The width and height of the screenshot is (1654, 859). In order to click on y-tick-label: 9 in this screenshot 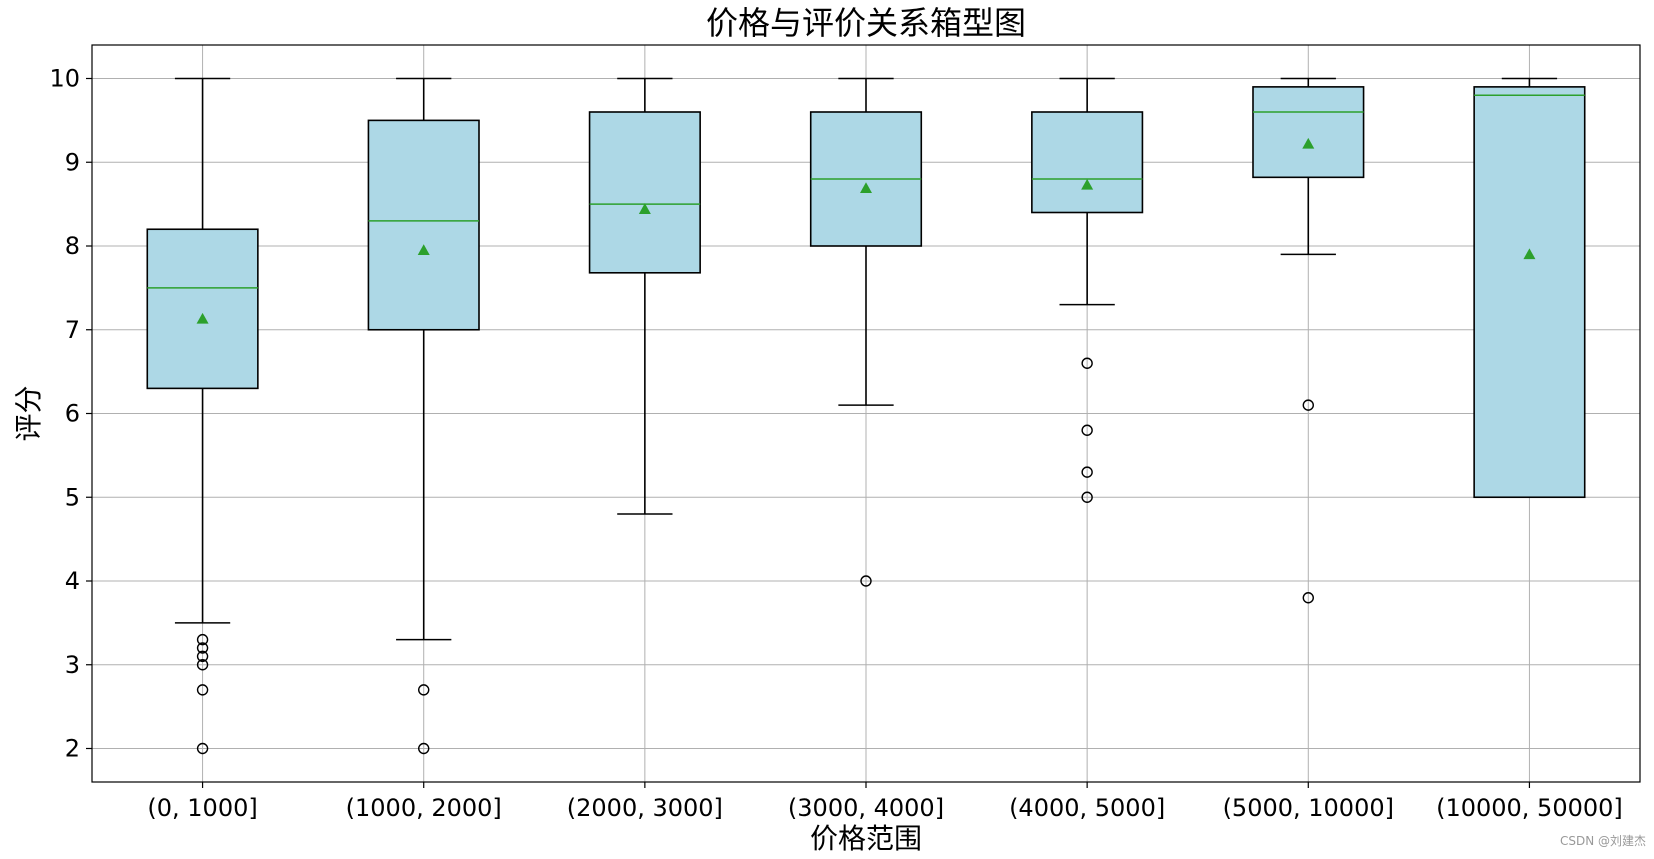, I will do `click(72, 162)`.